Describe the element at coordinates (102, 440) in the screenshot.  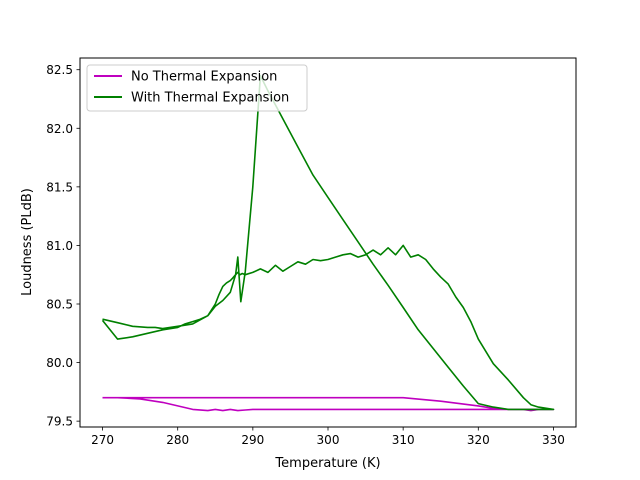
I see `x-tick-label: 270` at that location.